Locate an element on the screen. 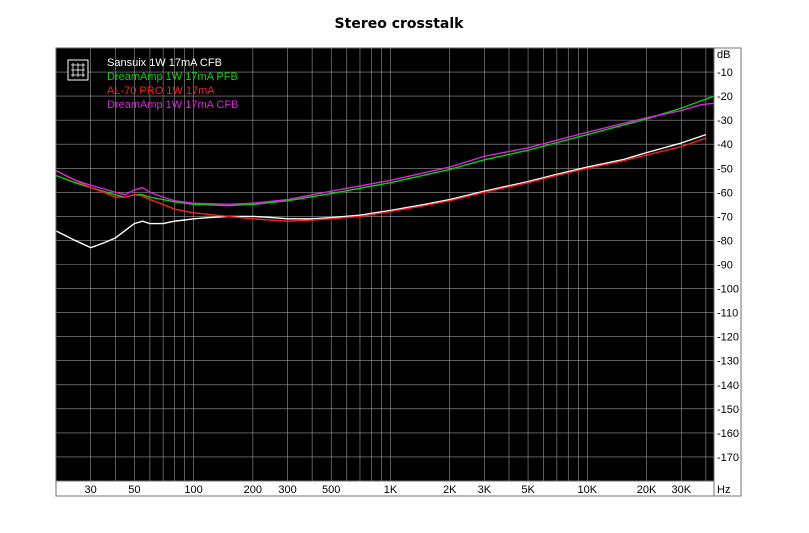 This screenshot has width=809, height=533. y-tick-label: -20 is located at coordinates (725, 97).